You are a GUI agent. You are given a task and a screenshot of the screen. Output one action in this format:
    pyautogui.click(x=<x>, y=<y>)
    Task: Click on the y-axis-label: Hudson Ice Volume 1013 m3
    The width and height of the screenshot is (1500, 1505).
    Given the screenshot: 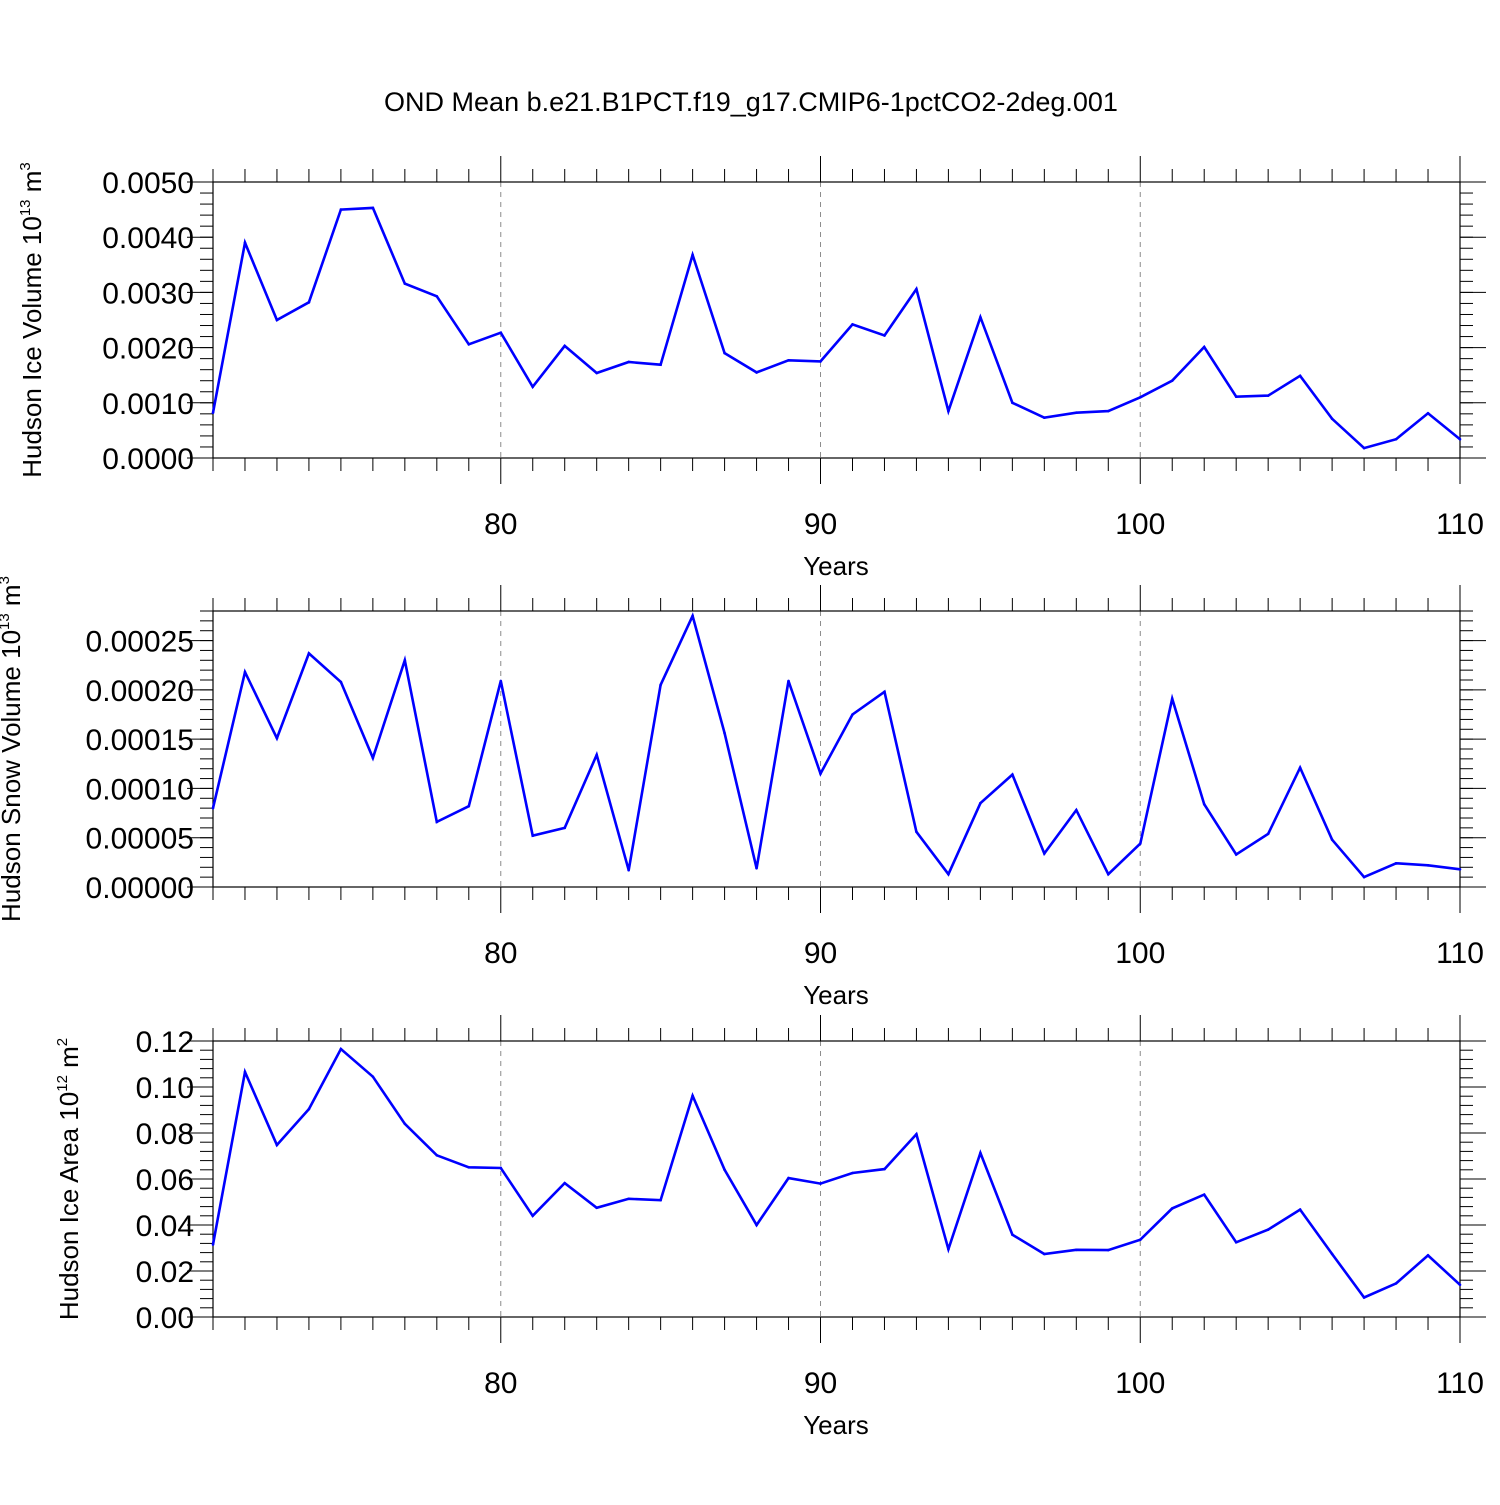 What is the action you would take?
    pyautogui.click(x=32, y=320)
    